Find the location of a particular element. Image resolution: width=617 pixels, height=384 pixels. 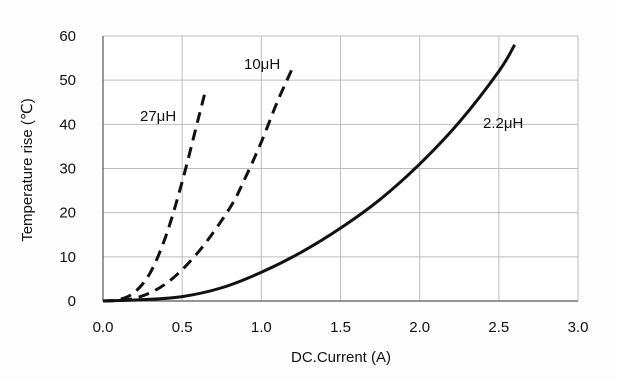

y-tick-label: 20 is located at coordinates (67, 213).